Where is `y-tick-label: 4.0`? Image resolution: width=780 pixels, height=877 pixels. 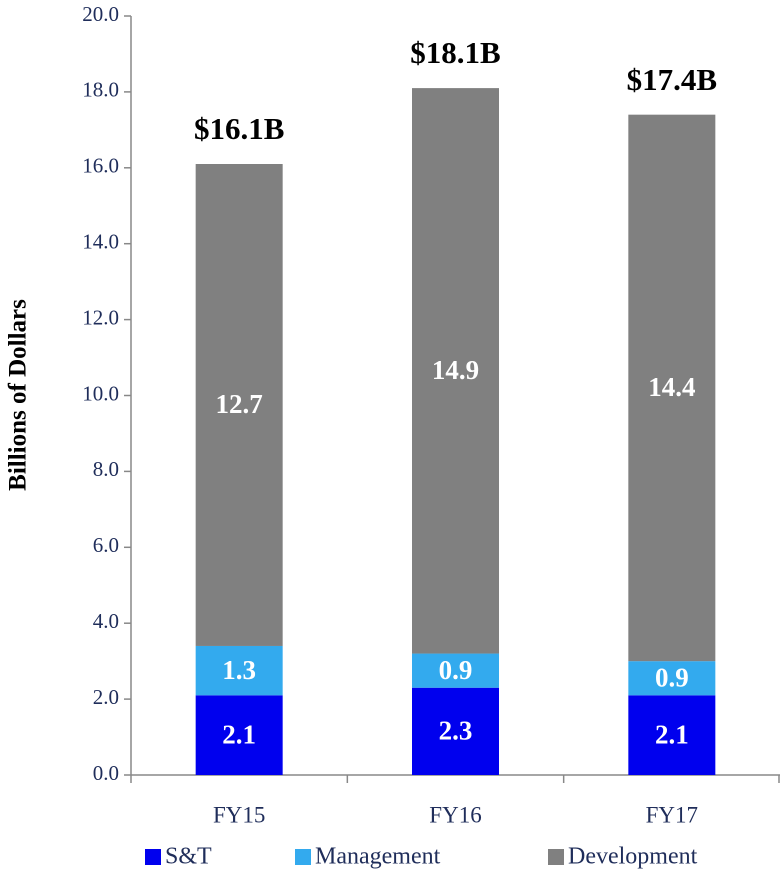
y-tick-label: 4.0 is located at coordinates (106, 621).